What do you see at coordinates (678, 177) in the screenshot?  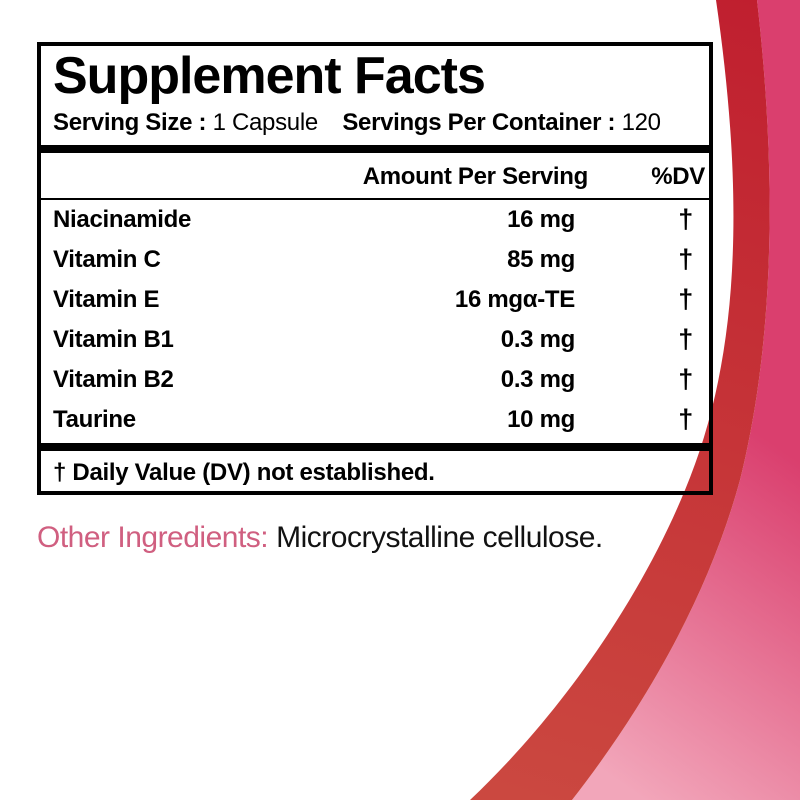 I see `dv-column-header: %DV` at bounding box center [678, 177].